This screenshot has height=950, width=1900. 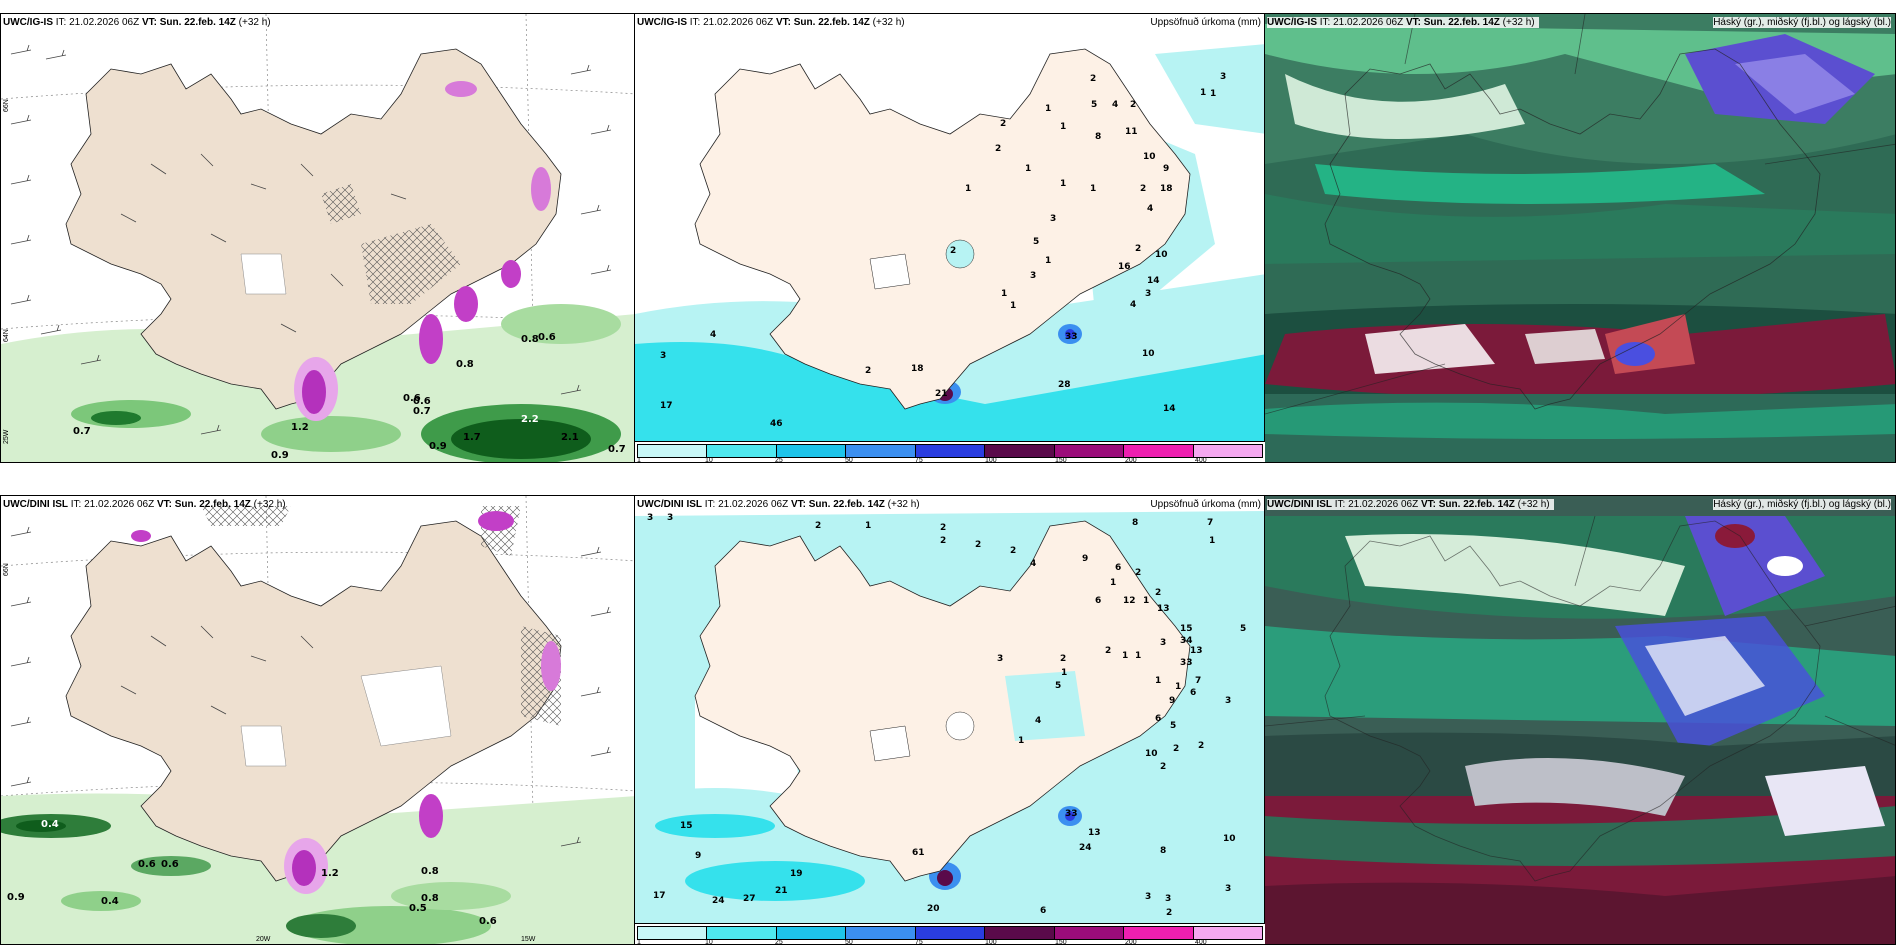 What do you see at coordinates (1205, 22) in the screenshot?
I see `panel-title: Uppsöfnuð úrkoma (mm)` at bounding box center [1205, 22].